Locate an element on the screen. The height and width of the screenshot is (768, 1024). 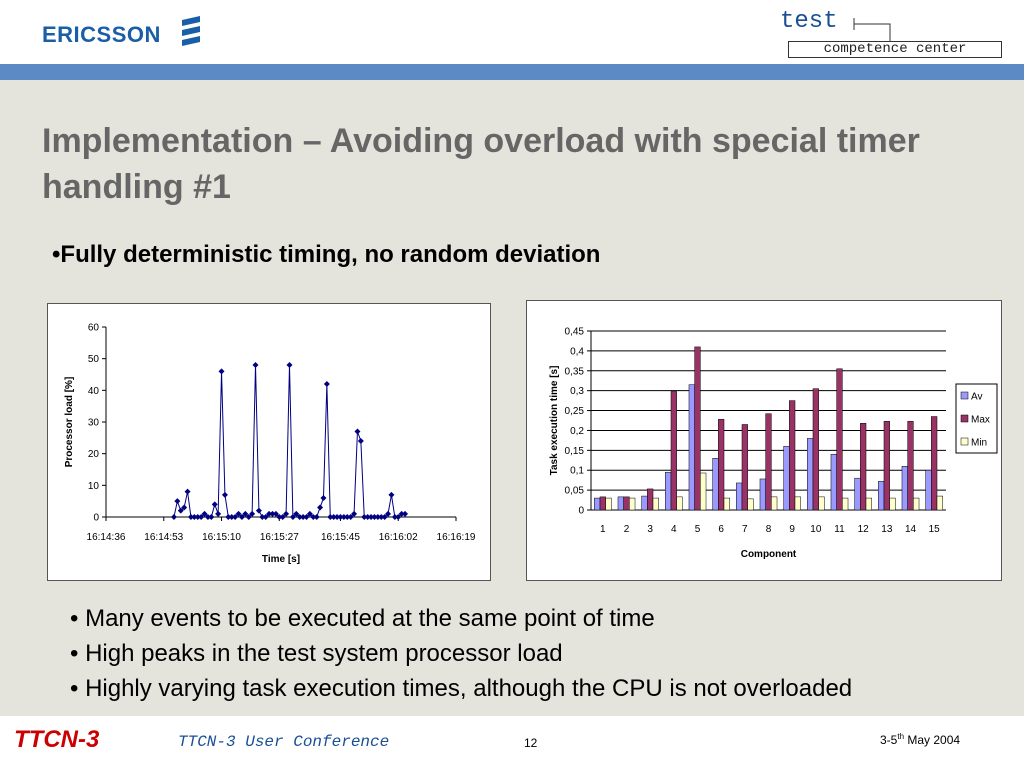
x-tick-label: 16:15:10 is located at coordinates (221, 537).